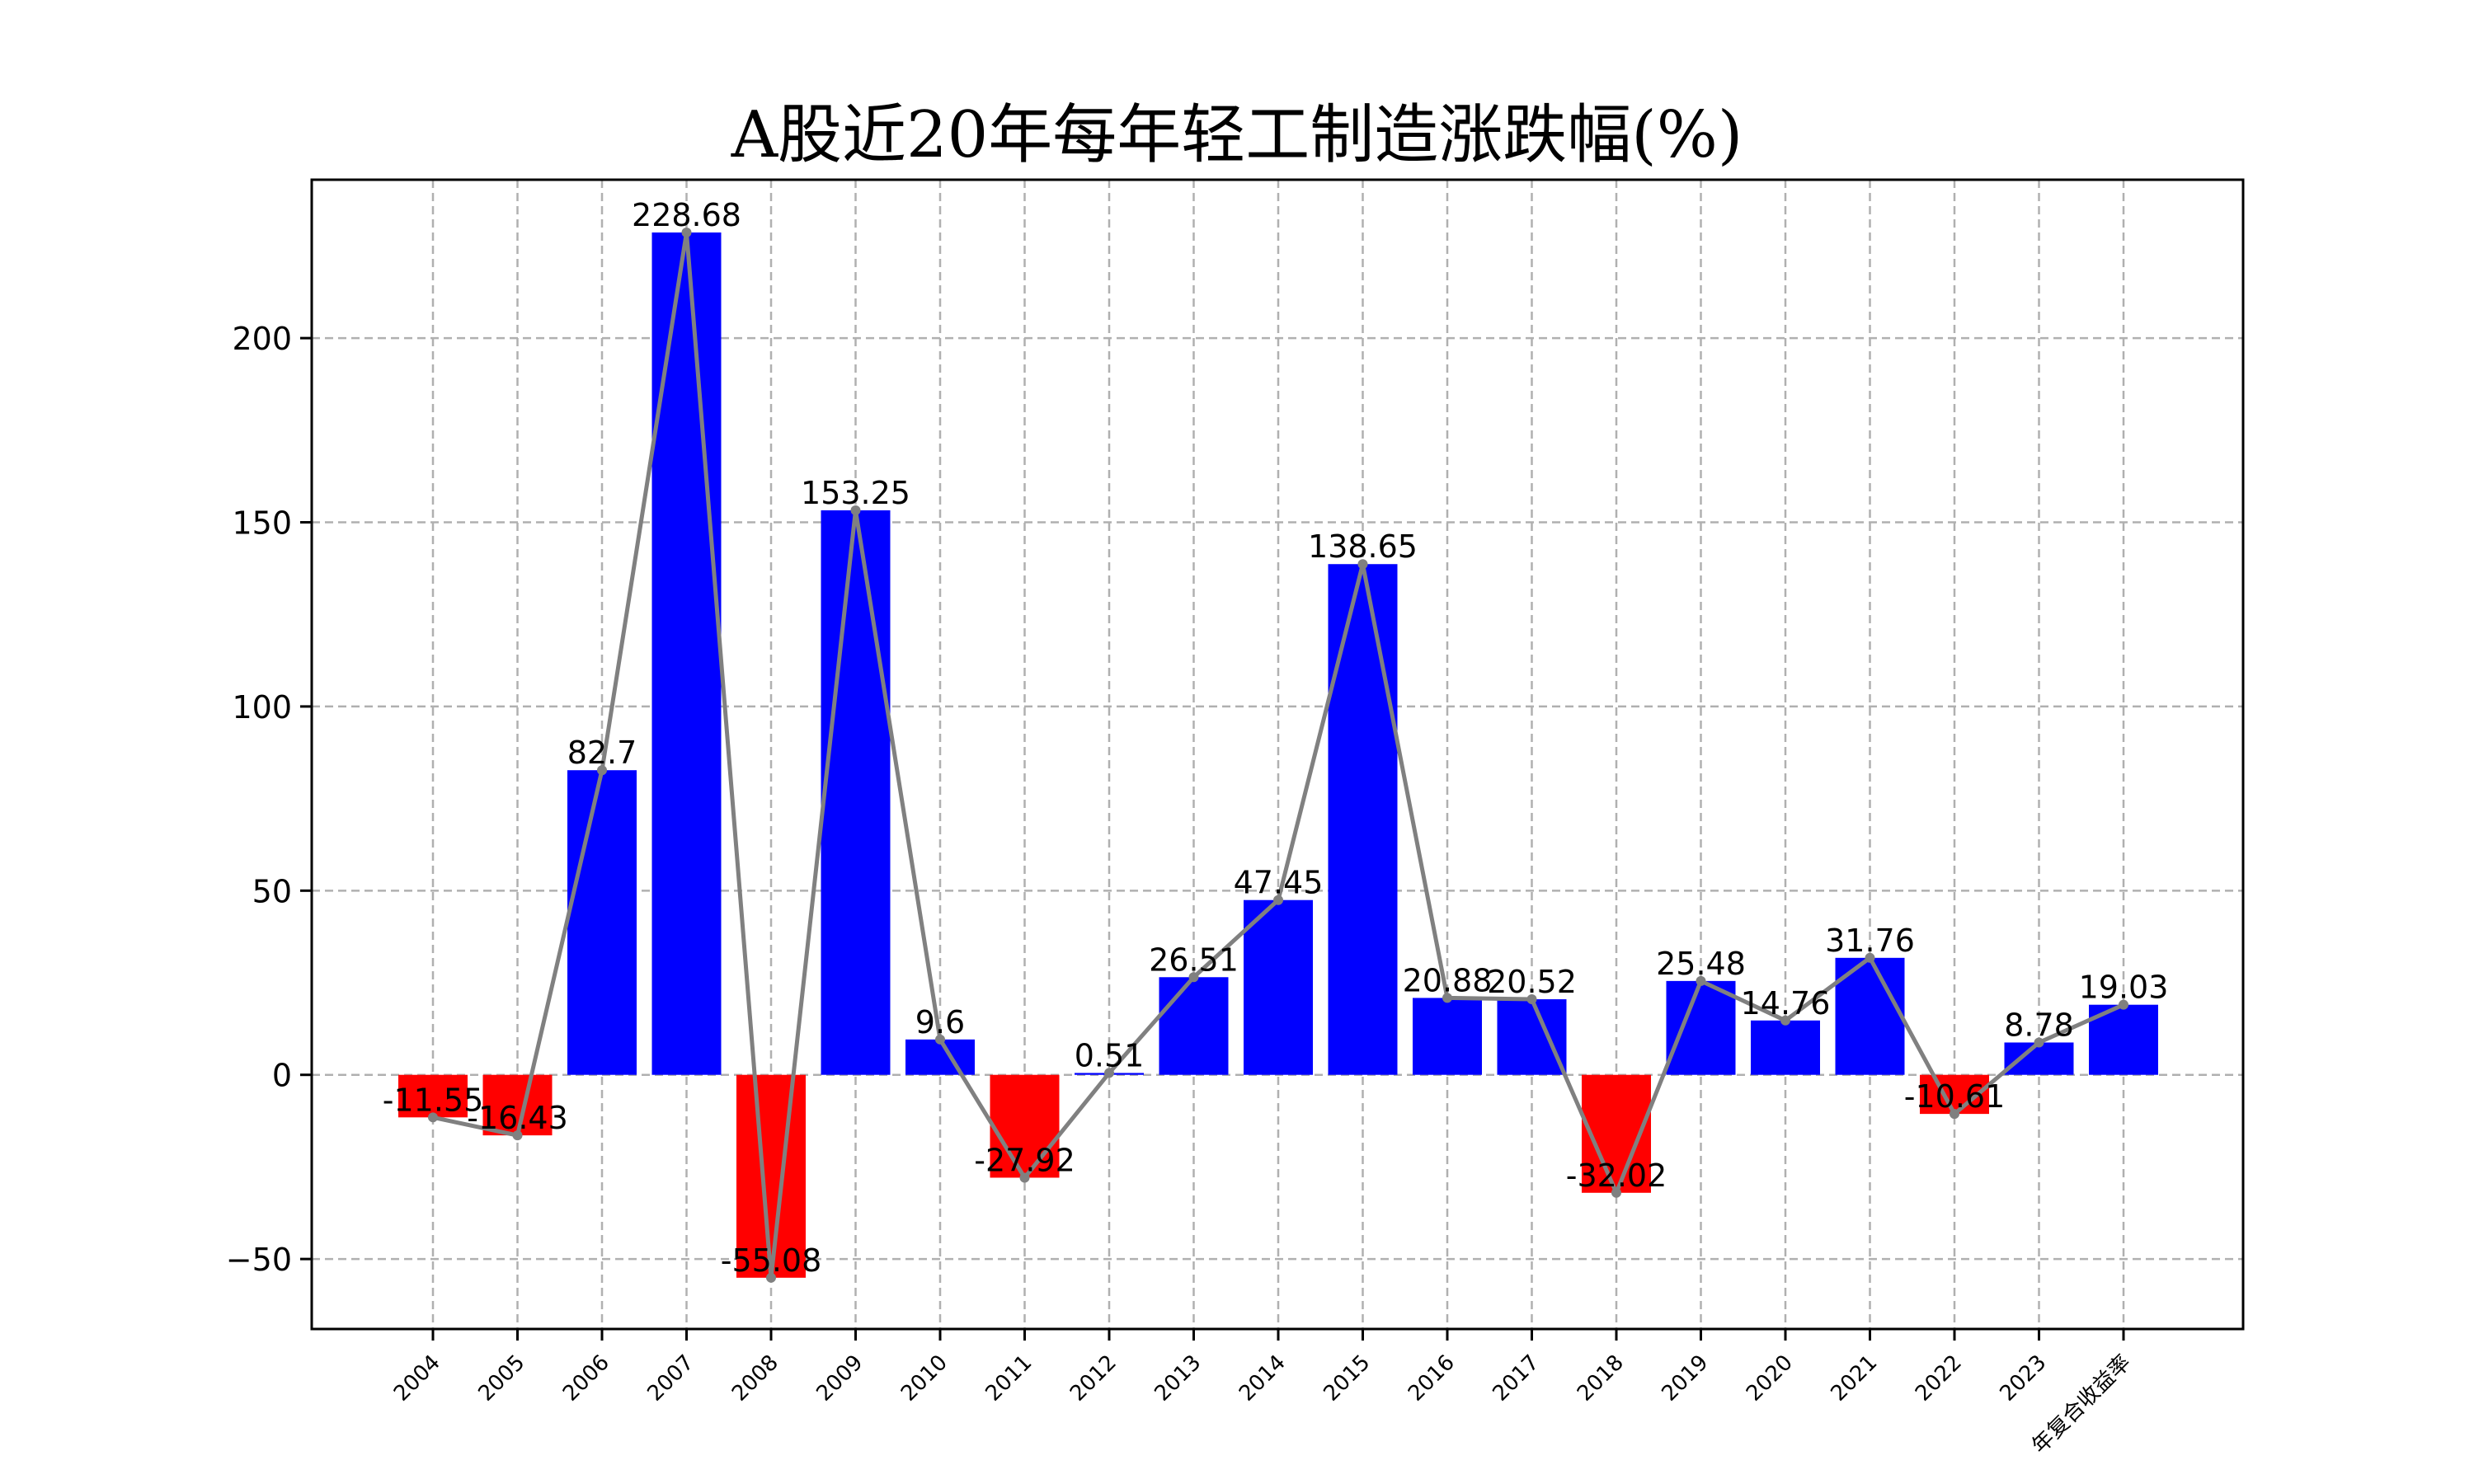 Image resolution: width=2474 pixels, height=1484 pixels. What do you see at coordinates (1448, 980) in the screenshot?
I see `data-label: 20.88` at bounding box center [1448, 980].